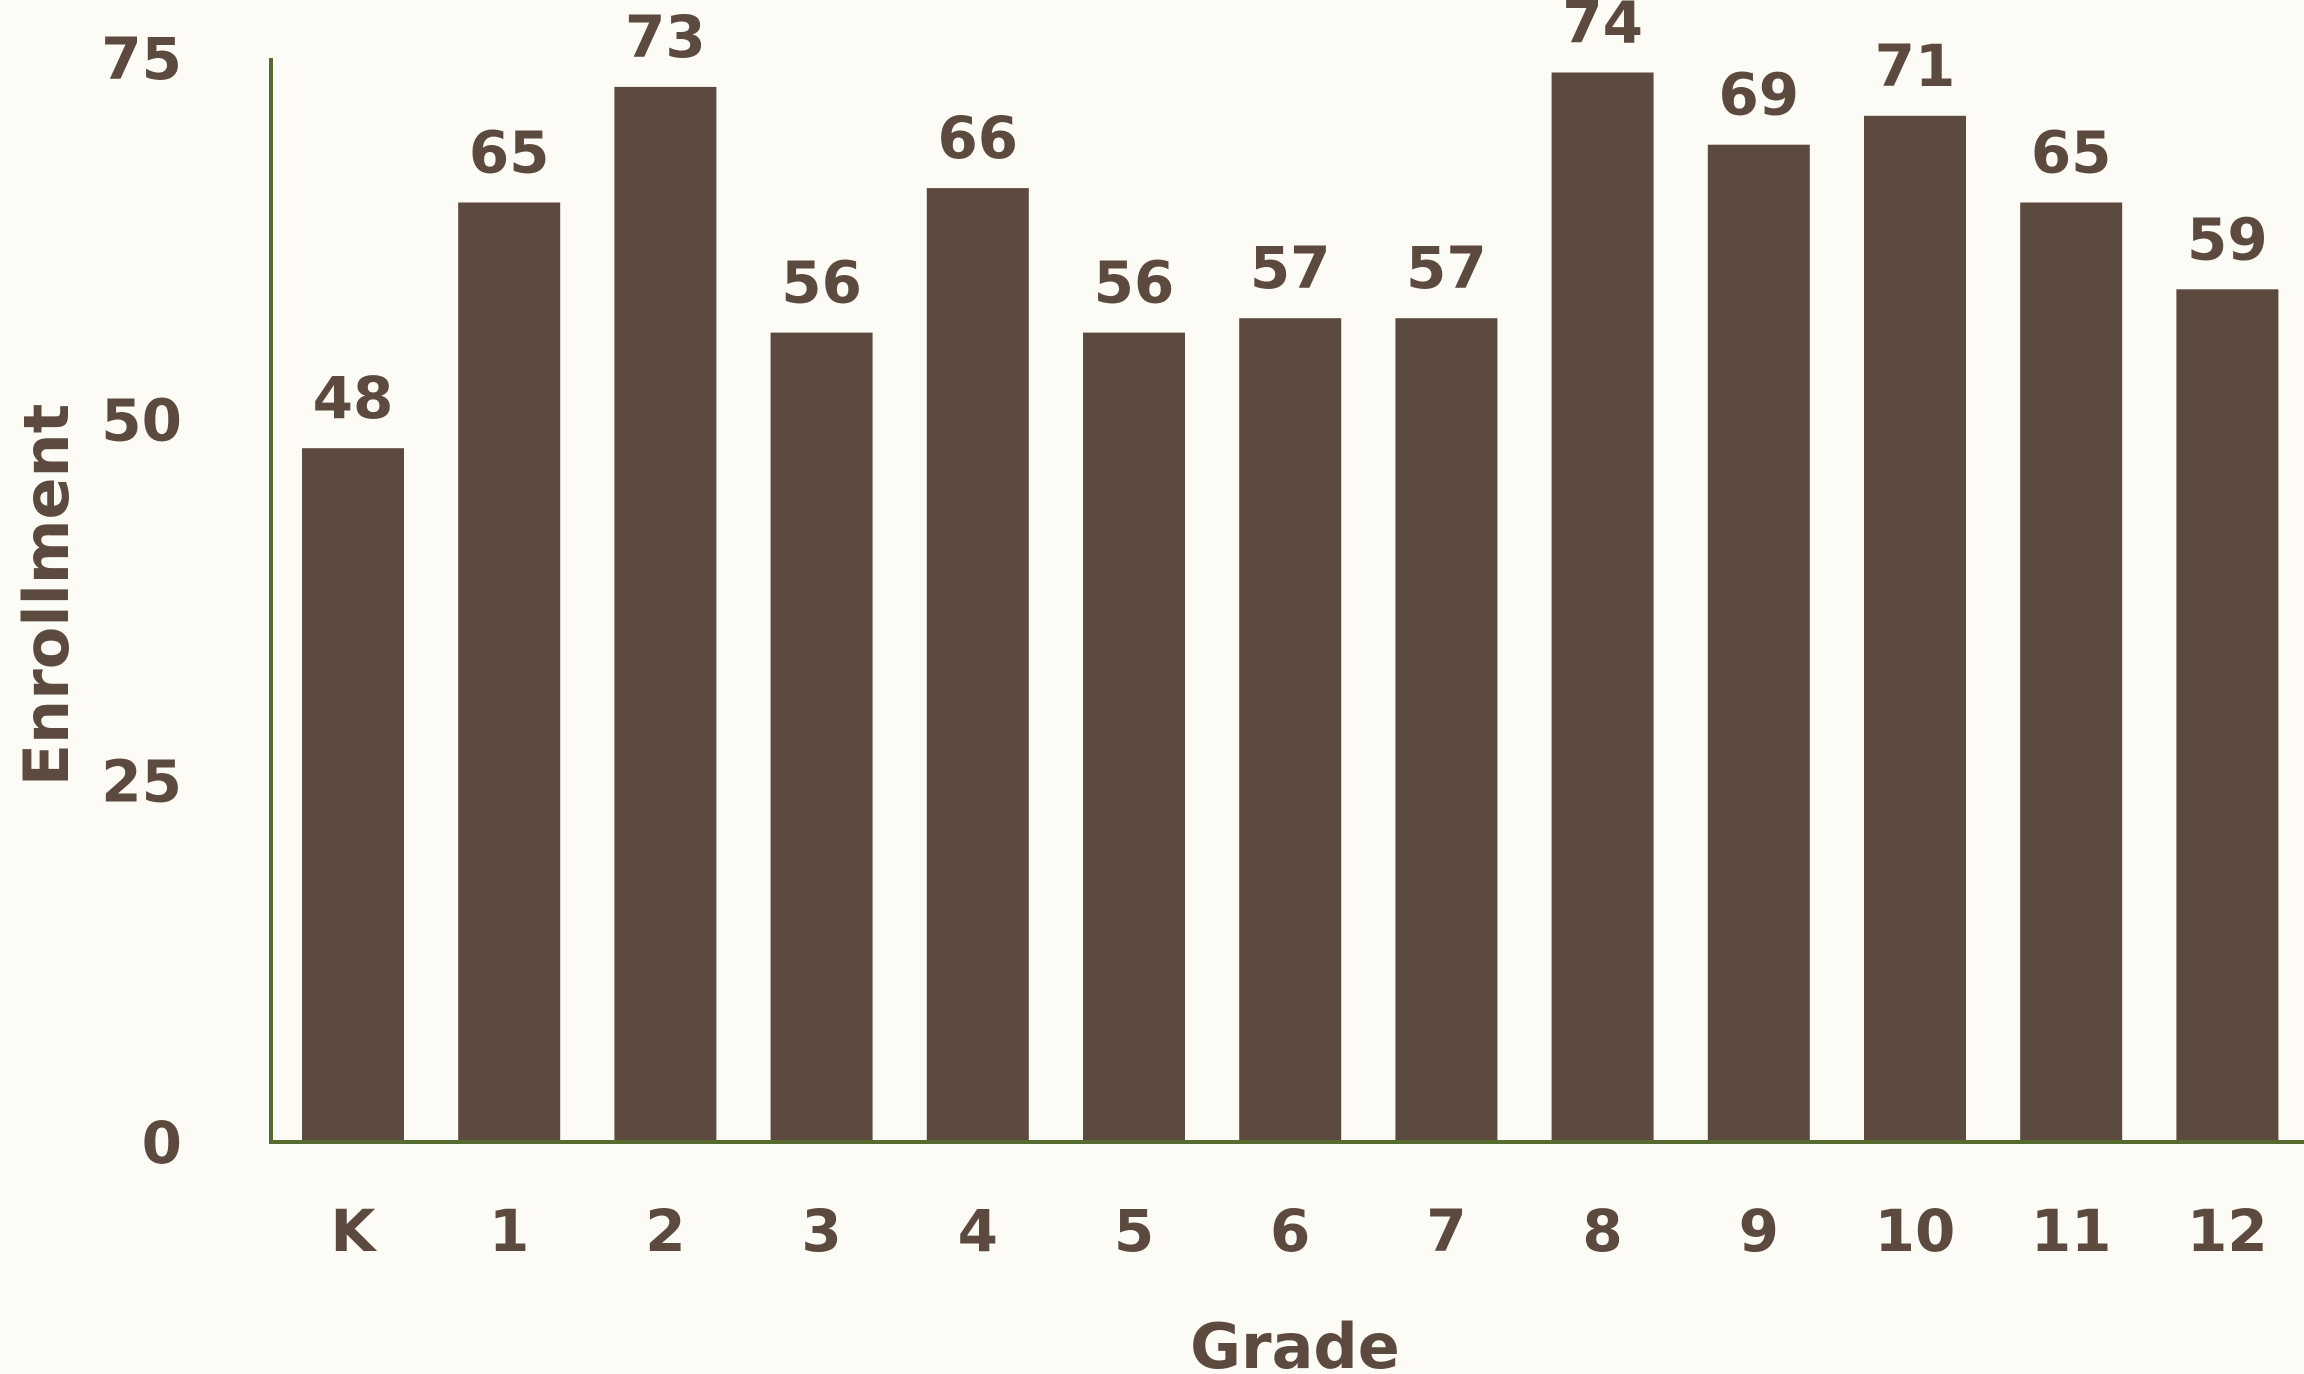  What do you see at coordinates (1758, 95) in the screenshot?
I see `bar-value-label: 69` at bounding box center [1758, 95].